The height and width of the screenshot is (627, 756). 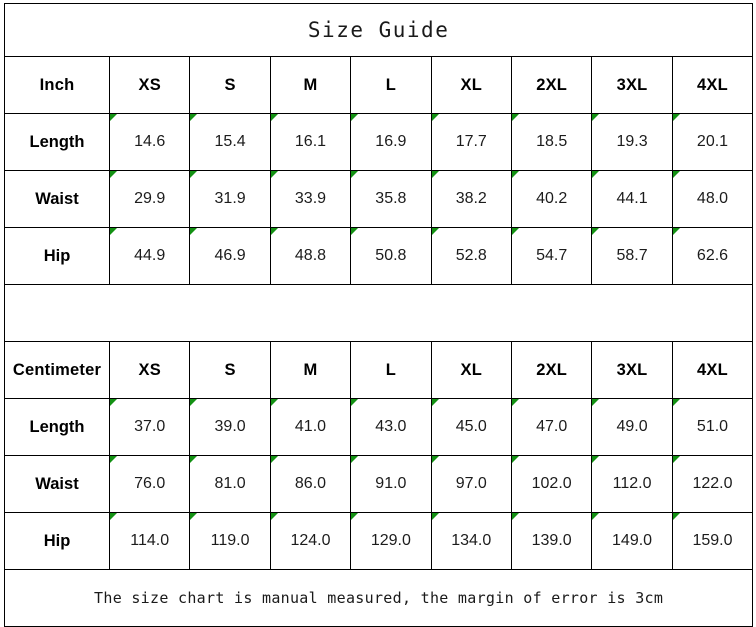 I want to click on cell-value: 15.4, so click(x=230, y=141).